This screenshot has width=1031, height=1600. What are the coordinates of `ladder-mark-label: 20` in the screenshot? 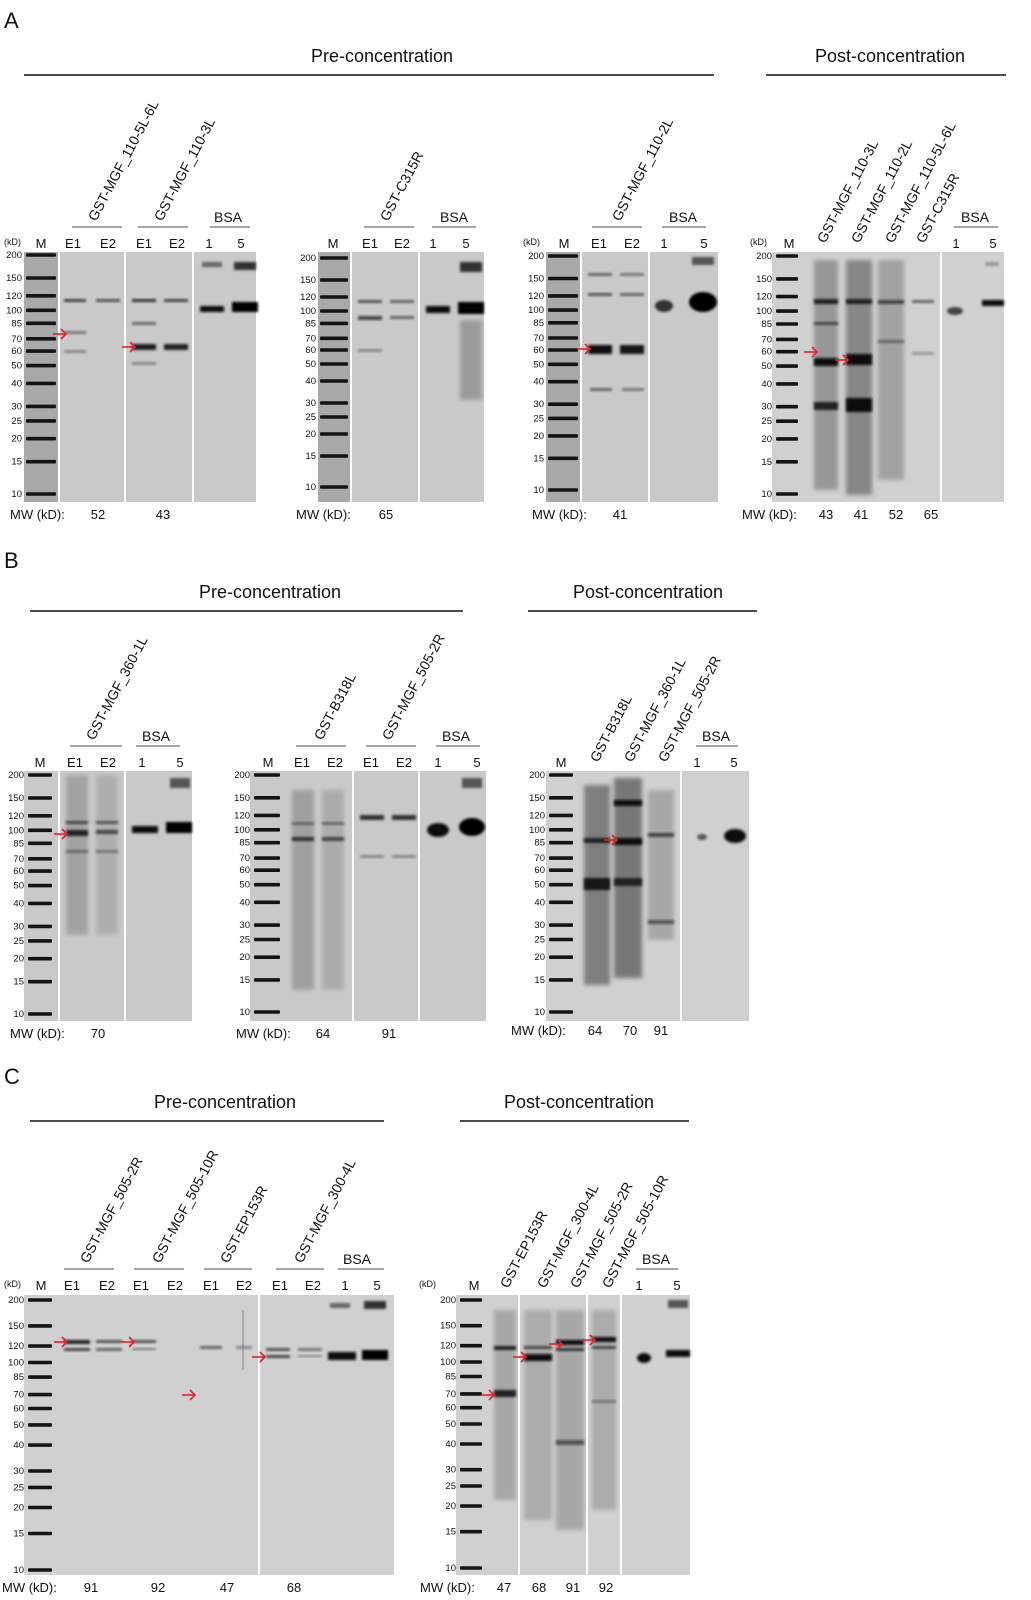 It's located at (450, 1506).